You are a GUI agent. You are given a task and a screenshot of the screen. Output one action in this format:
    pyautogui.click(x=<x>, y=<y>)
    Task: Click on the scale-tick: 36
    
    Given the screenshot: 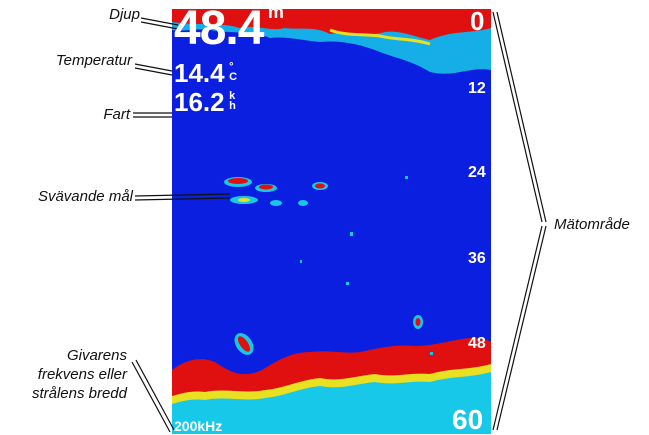 What is the action you would take?
    pyautogui.click(x=477, y=258)
    